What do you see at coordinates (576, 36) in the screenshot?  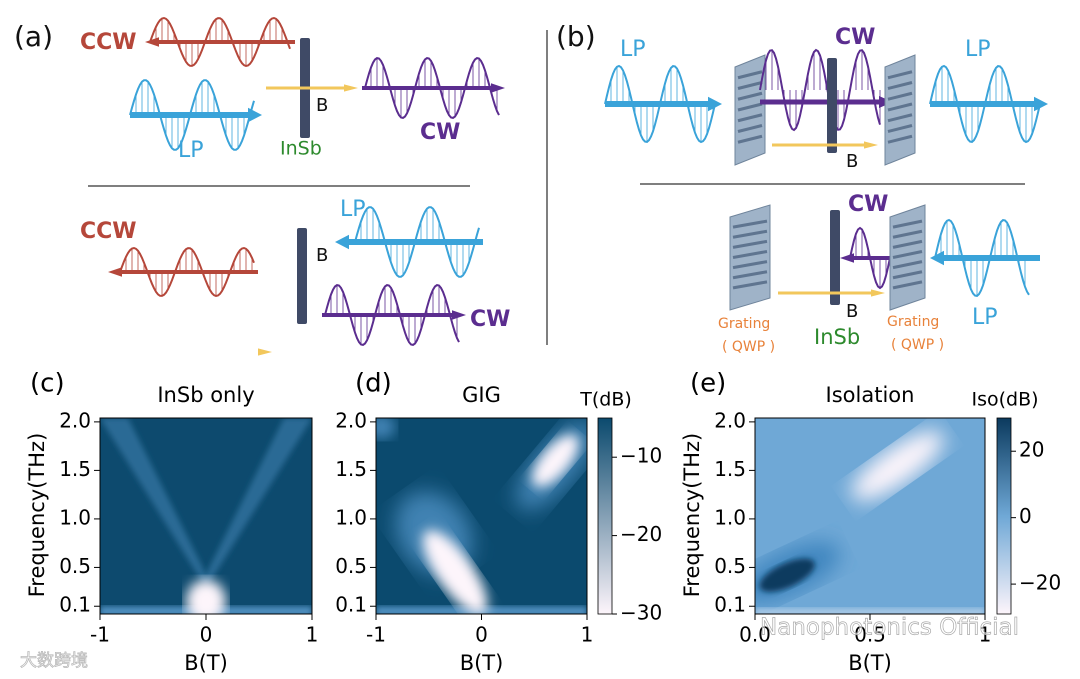 I see `label: (b)` at bounding box center [576, 36].